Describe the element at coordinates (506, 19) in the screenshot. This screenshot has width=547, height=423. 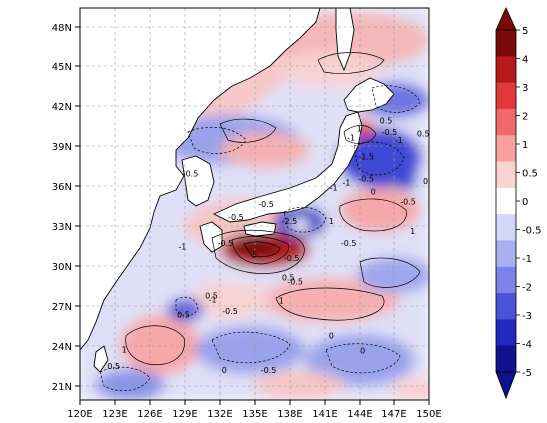
I see `colorbar-top-arrow` at that location.